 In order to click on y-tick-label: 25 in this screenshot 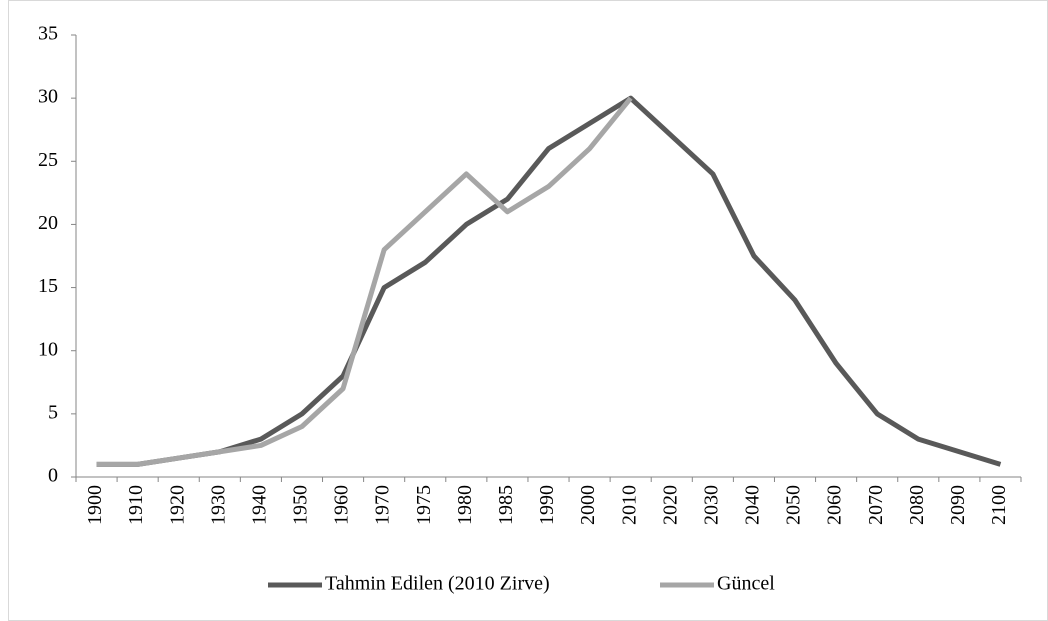, I will do `click(48, 160)`.